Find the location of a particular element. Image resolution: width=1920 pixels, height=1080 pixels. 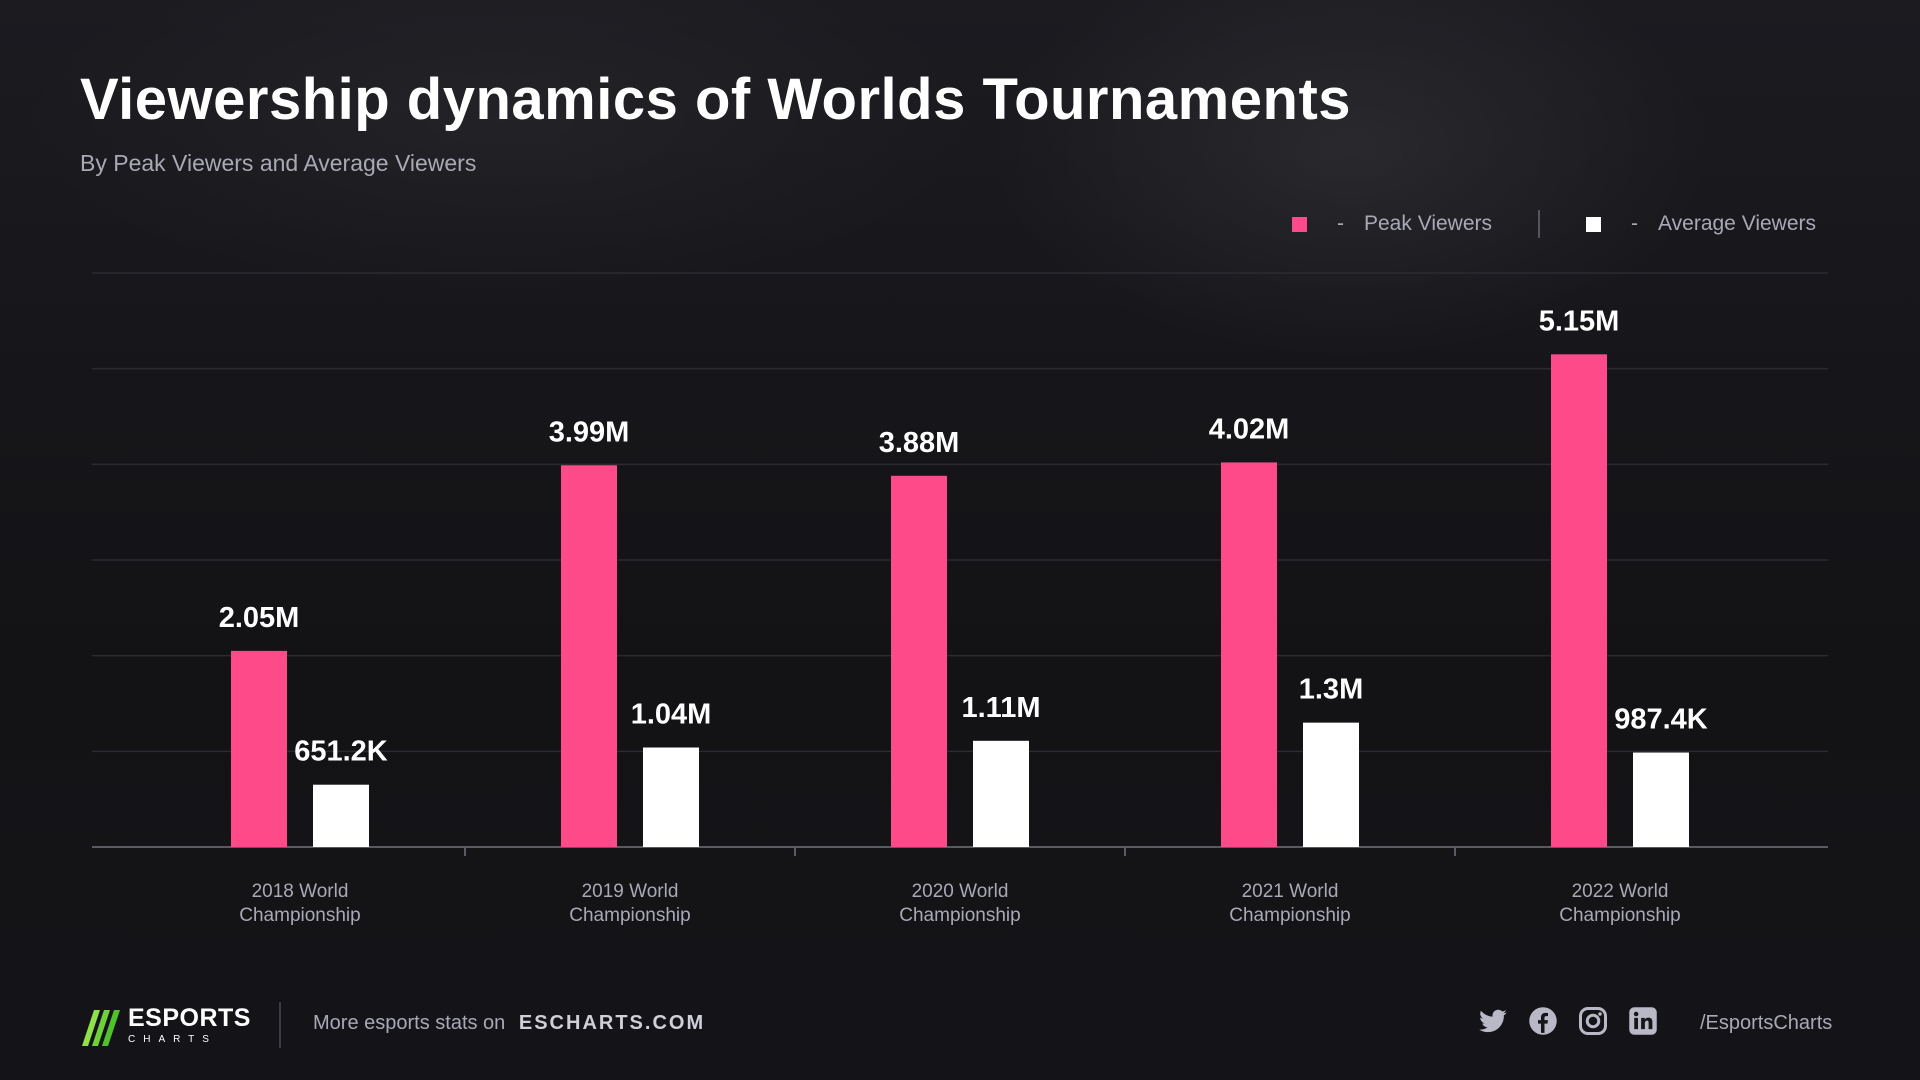

legend-swatch-peak is located at coordinates (1299, 224).